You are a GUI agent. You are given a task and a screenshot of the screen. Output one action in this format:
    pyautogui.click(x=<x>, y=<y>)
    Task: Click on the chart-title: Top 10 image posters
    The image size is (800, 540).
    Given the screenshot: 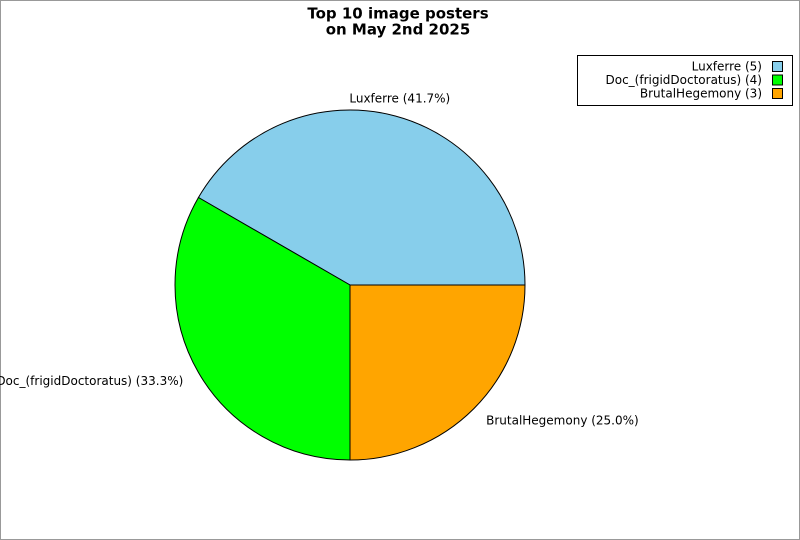 What is the action you would take?
    pyautogui.click(x=397, y=14)
    